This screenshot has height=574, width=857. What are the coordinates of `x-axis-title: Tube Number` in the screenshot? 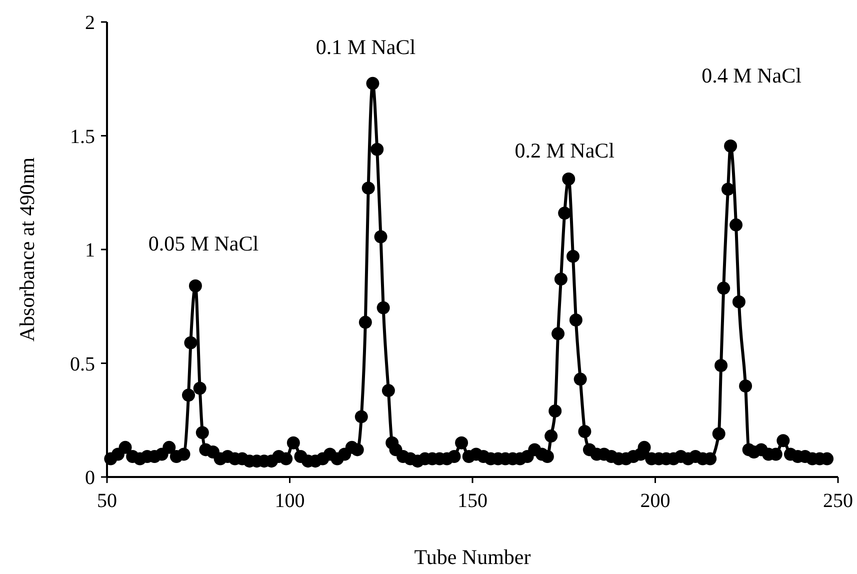 It's located at (472, 557).